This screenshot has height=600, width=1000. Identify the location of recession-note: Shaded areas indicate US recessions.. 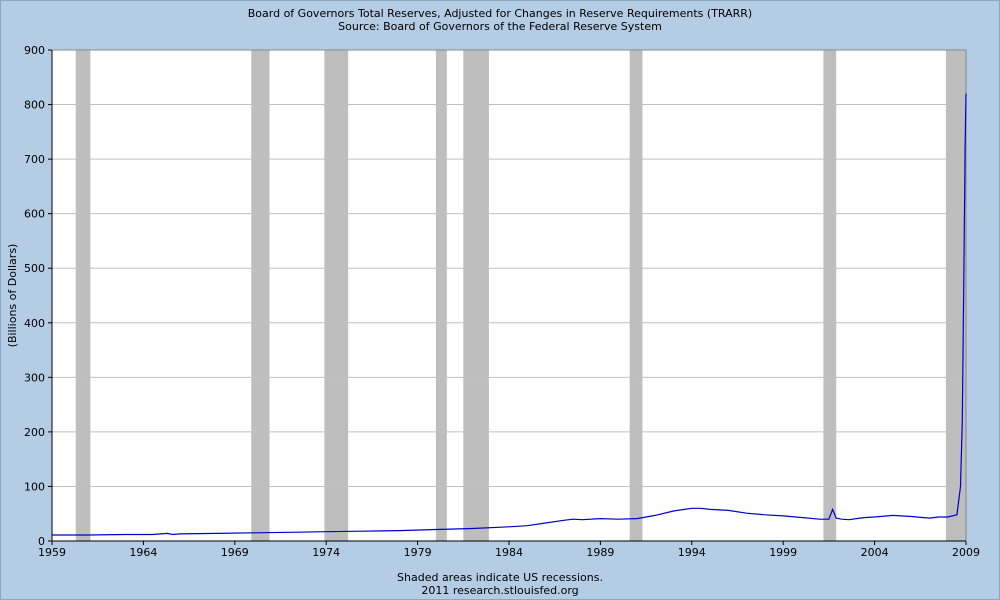
(500, 577).